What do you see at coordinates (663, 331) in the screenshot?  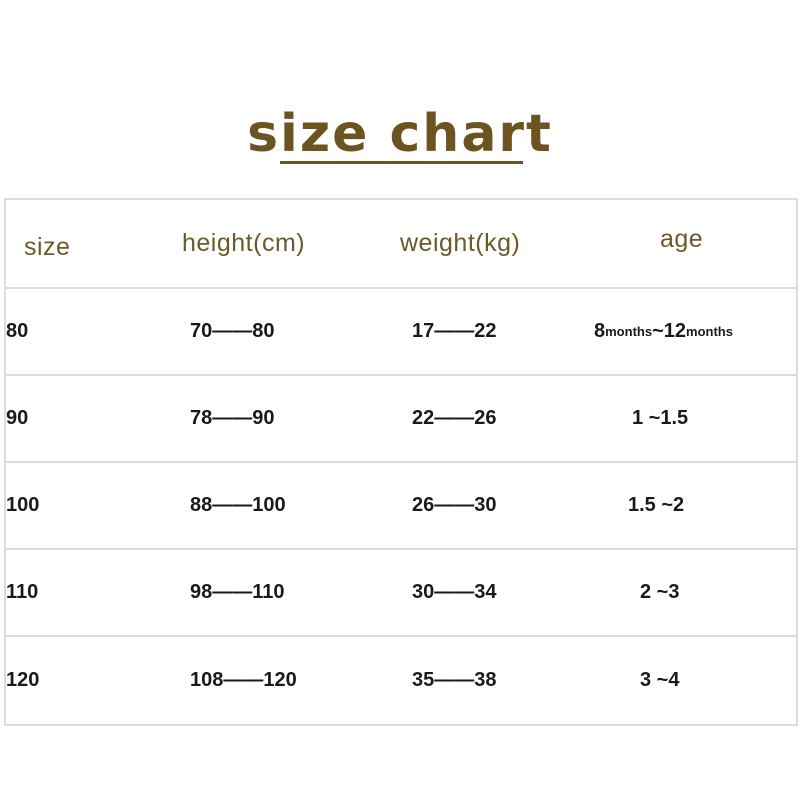 I see `cell-age: 8 months ~12 months` at bounding box center [663, 331].